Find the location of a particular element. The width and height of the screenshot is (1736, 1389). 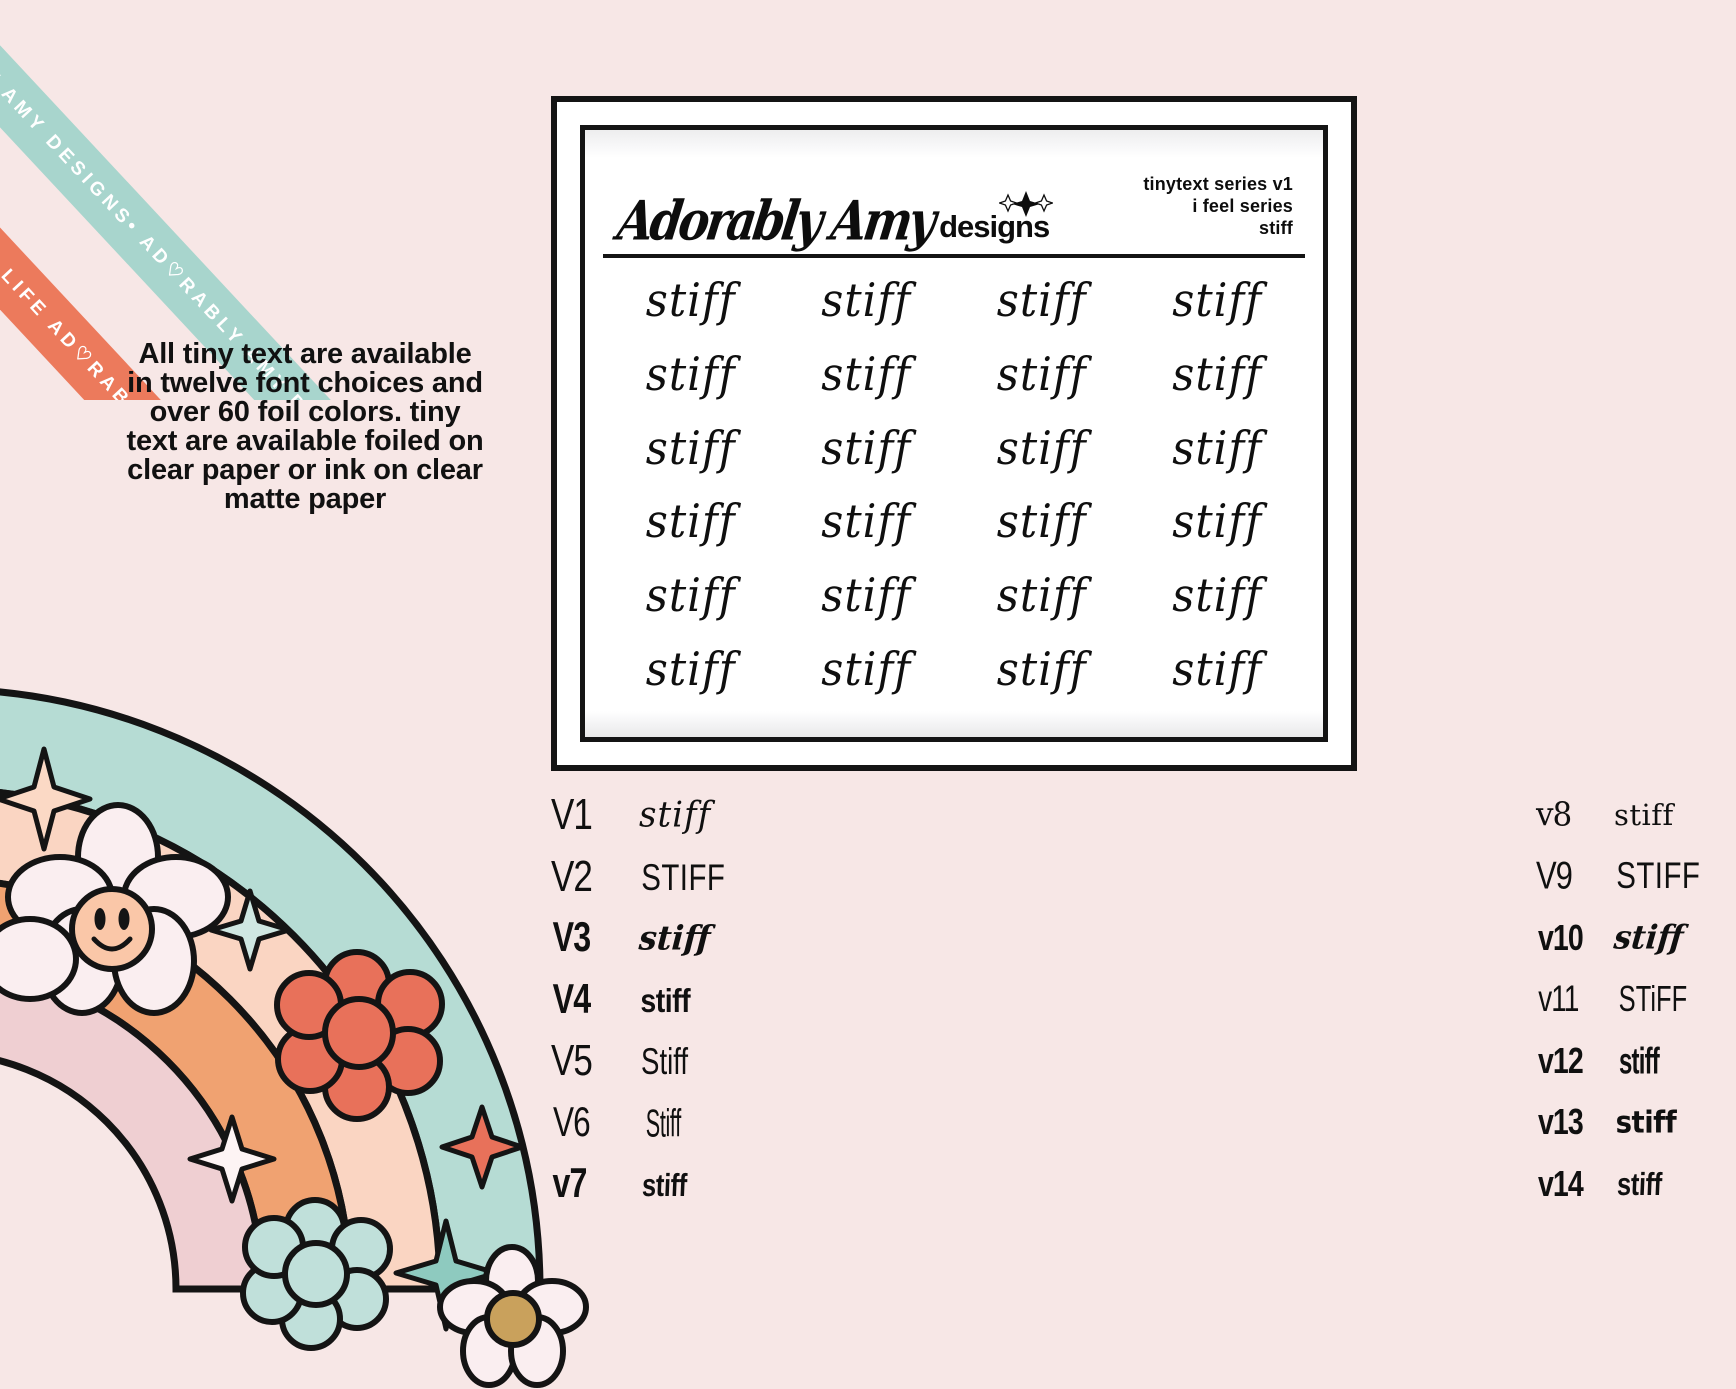

font-version-number: V1 is located at coordinates (595, 814).